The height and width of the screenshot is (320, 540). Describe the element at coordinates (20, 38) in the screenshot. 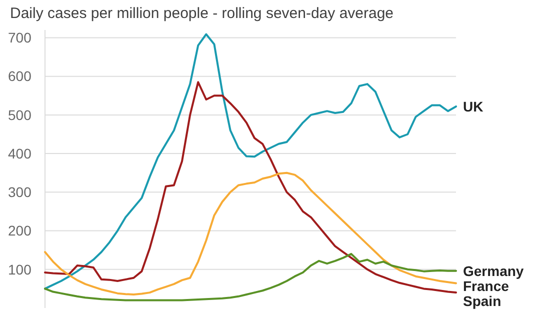

I see `y-tick-label: 700` at that location.